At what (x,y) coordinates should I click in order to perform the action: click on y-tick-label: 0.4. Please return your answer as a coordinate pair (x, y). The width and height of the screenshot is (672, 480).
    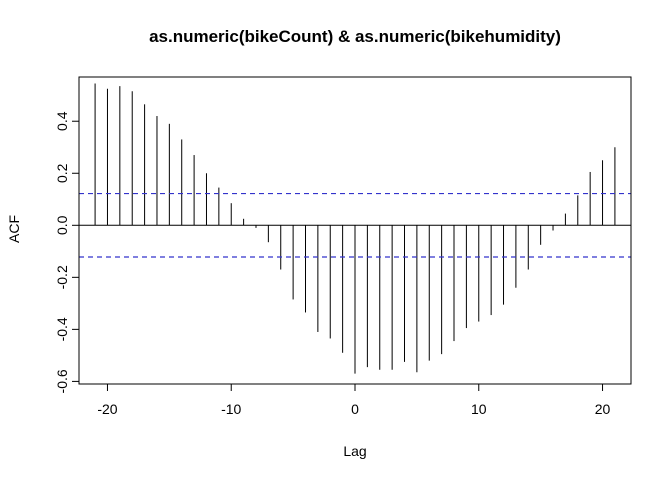
    Looking at the image, I should click on (62, 121).